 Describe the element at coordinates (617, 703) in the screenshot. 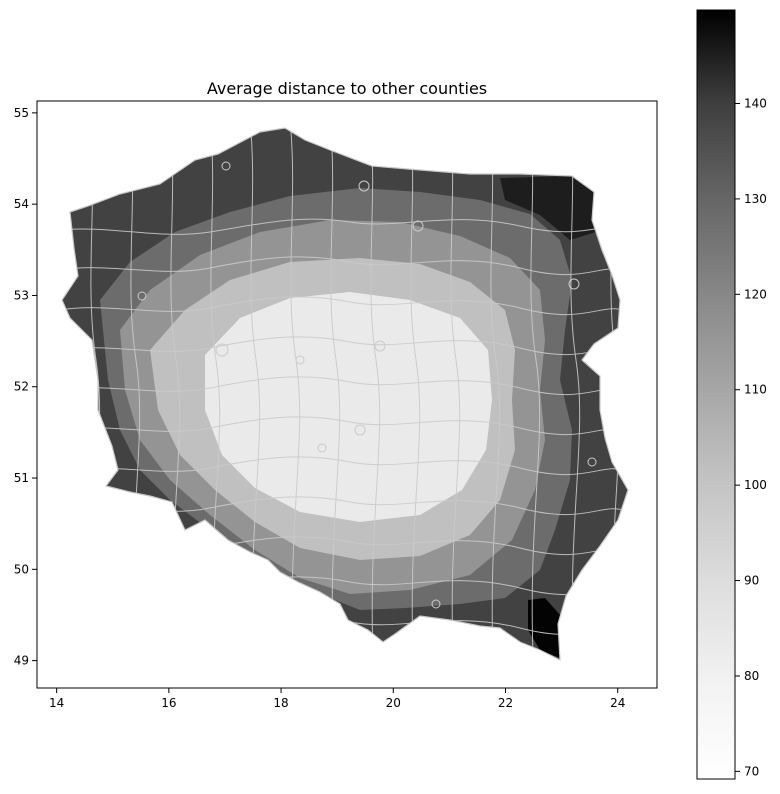

I see `x-tick-label: 24` at that location.